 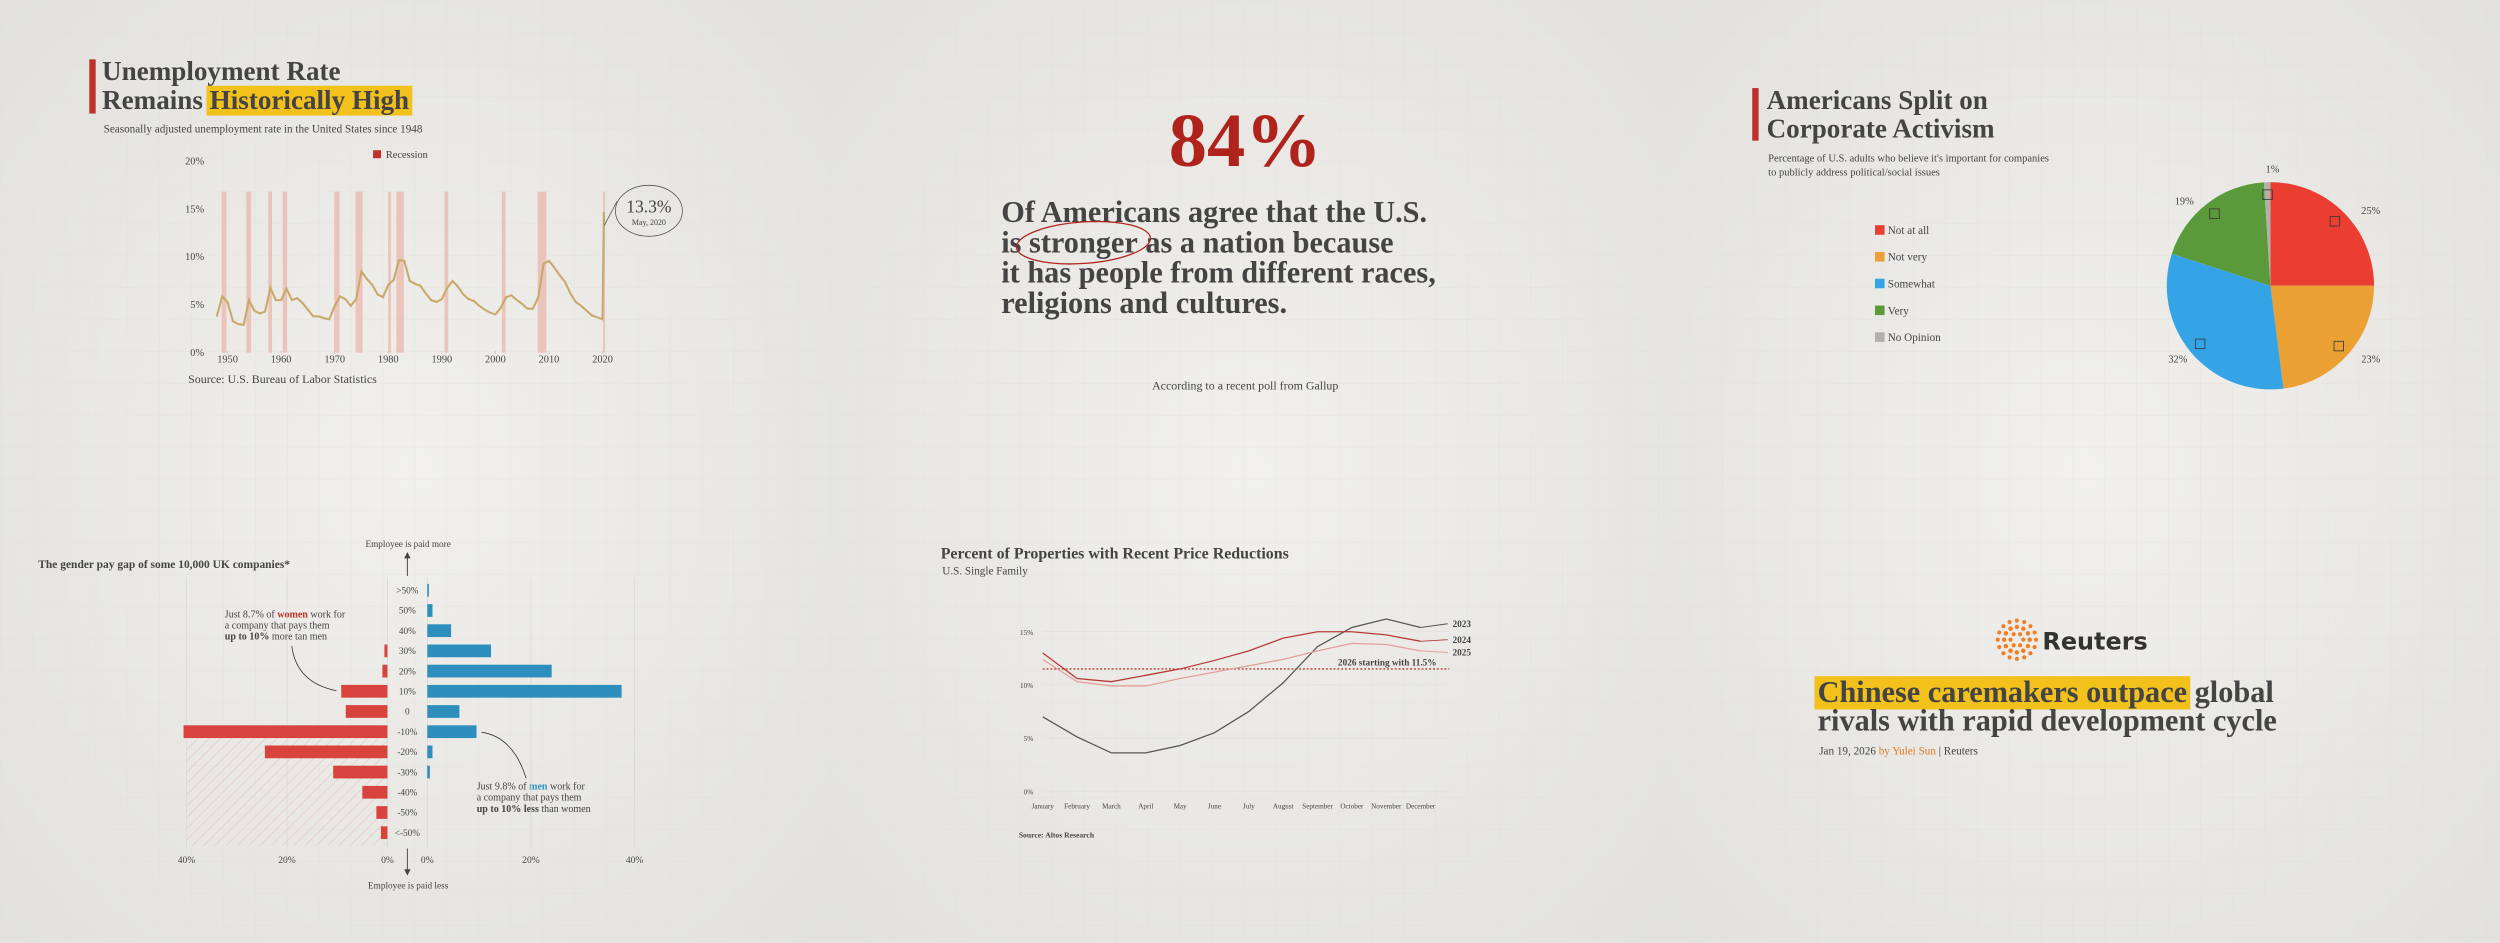 I want to click on legend-label: Somewhat, so click(x=1912, y=285).